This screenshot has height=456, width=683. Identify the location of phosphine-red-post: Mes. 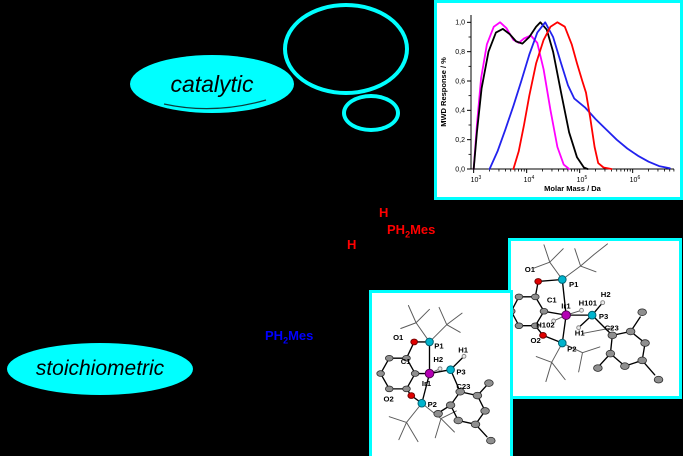
(423, 229).